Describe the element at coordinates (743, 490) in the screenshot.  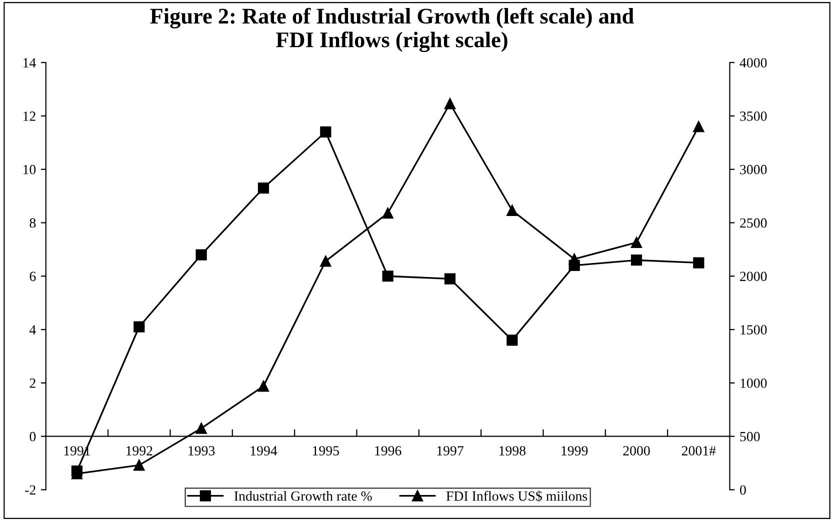
I see `y2-tick-label: 0` at that location.